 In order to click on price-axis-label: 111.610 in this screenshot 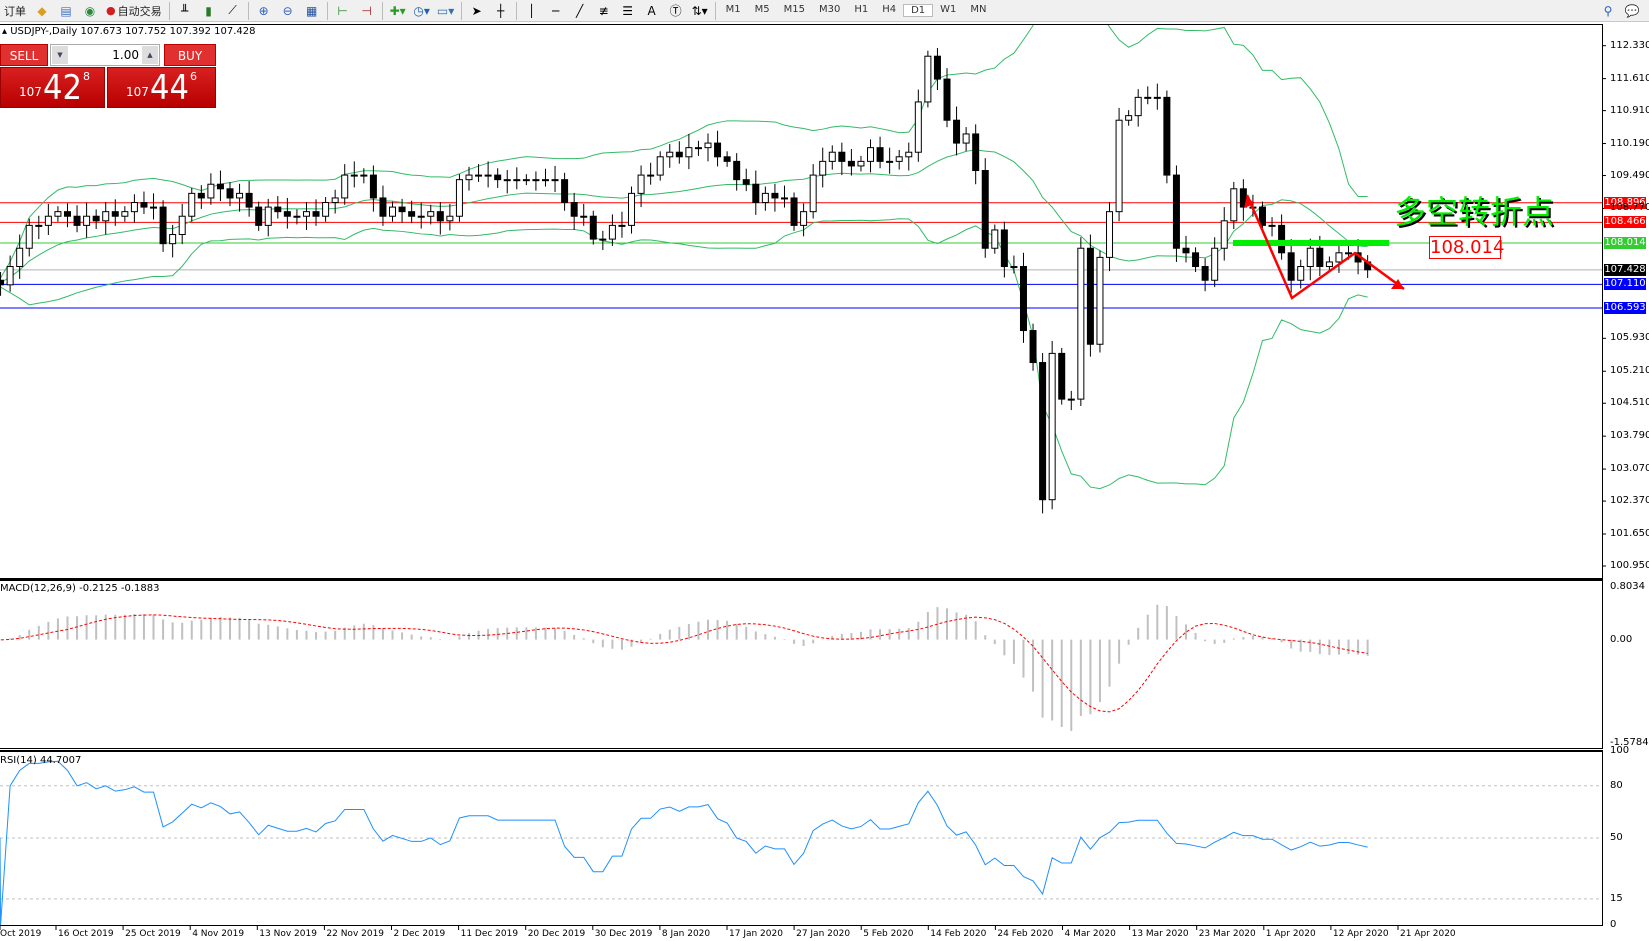, I will do `click(1629, 78)`.